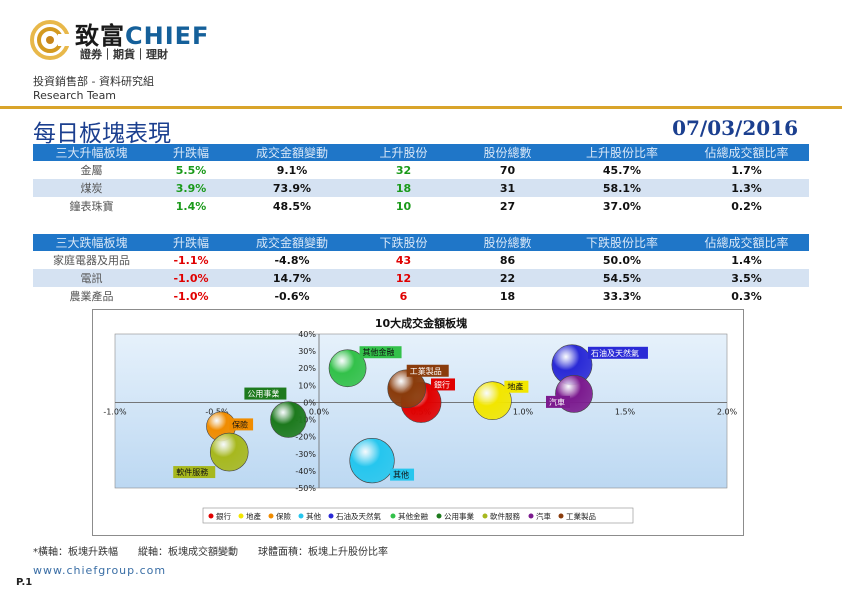 The image size is (842, 595). What do you see at coordinates (167, 36) in the screenshot?
I see `brand-name-en: CHIEF` at bounding box center [167, 36].